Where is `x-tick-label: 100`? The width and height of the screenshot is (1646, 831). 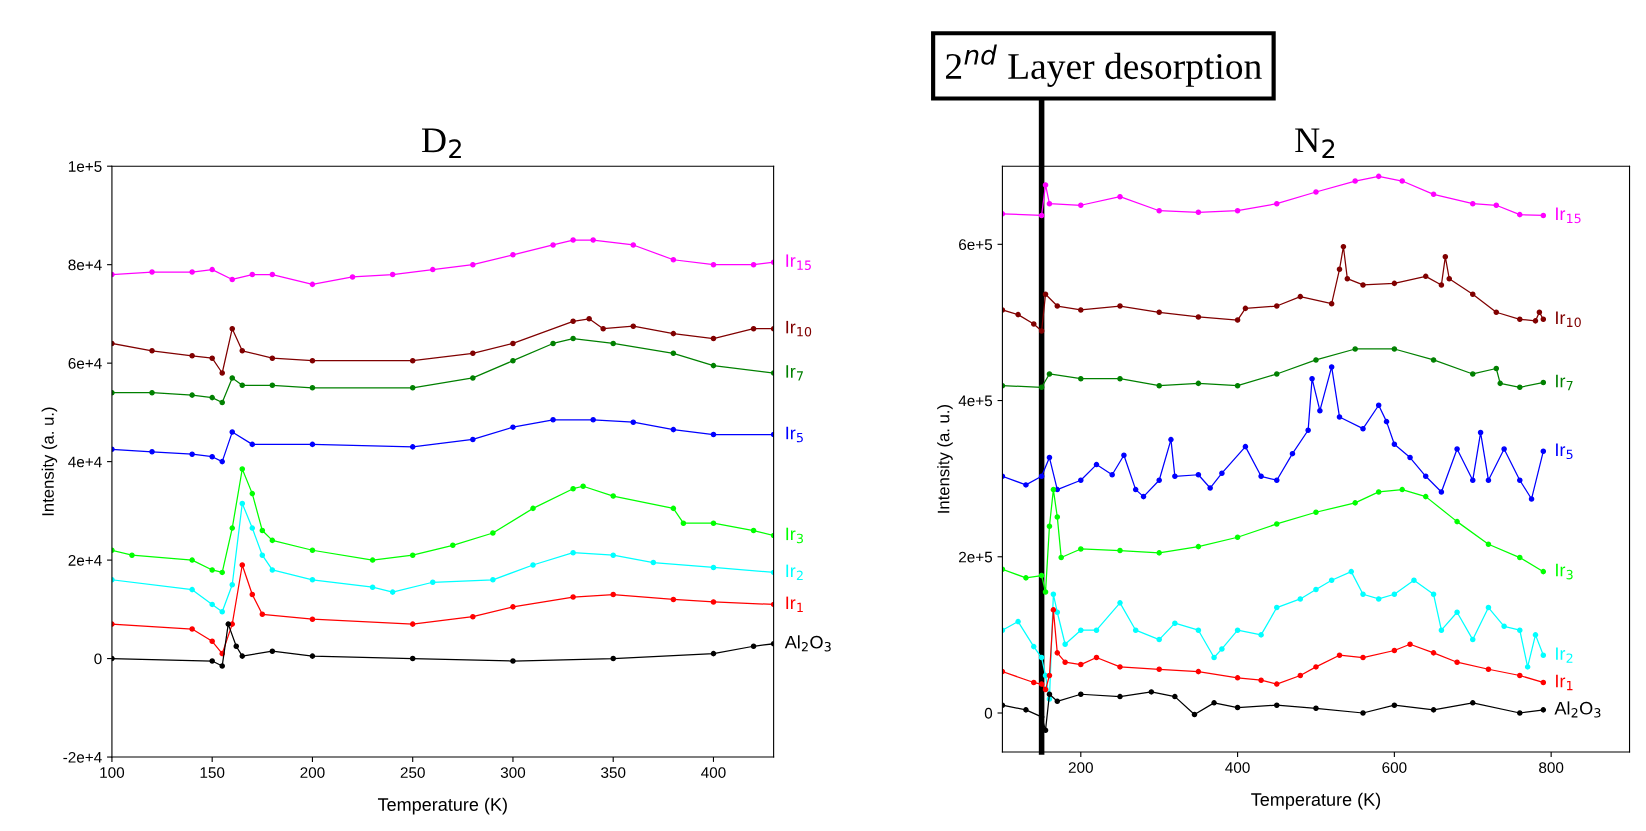
x-tick-label: 100 is located at coordinates (112, 772).